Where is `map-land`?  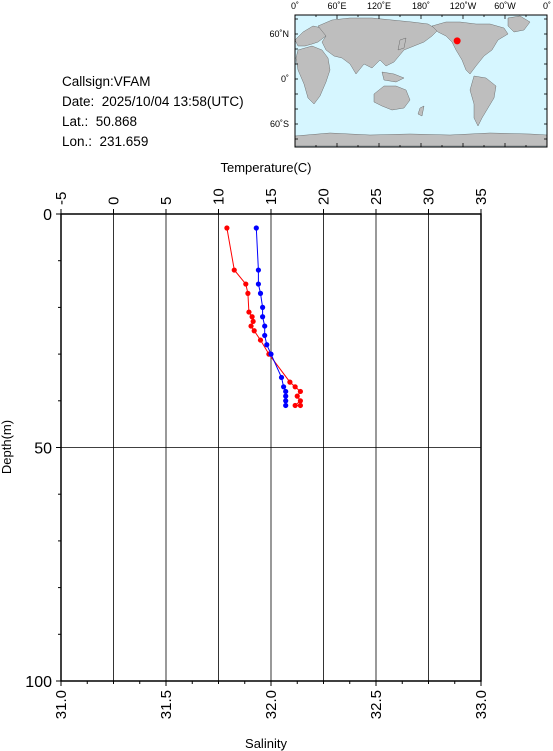 map-land is located at coordinates (421, 81).